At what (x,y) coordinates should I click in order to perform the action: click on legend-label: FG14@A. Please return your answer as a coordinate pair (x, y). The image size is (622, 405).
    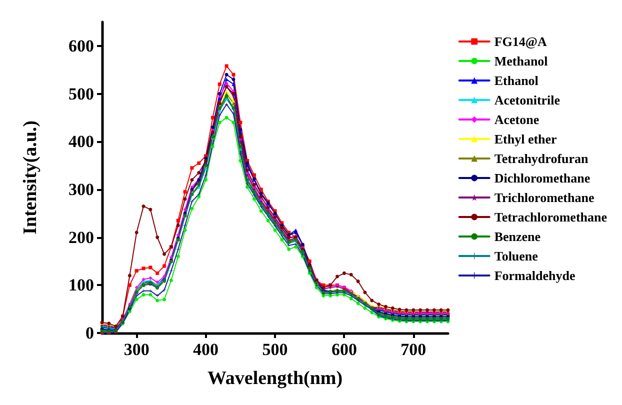
    Looking at the image, I should click on (521, 41).